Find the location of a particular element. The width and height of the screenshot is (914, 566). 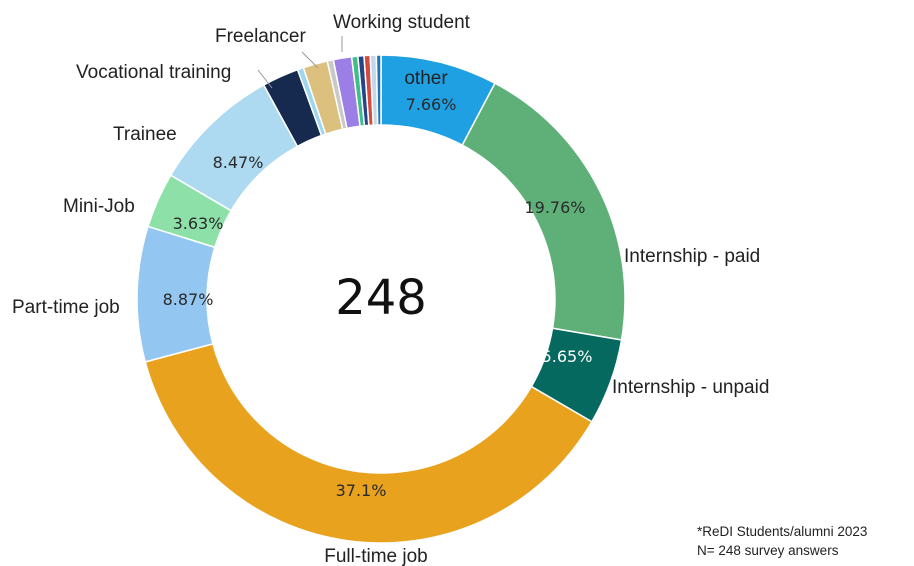

value-label-2: 5.65% is located at coordinates (567, 356).